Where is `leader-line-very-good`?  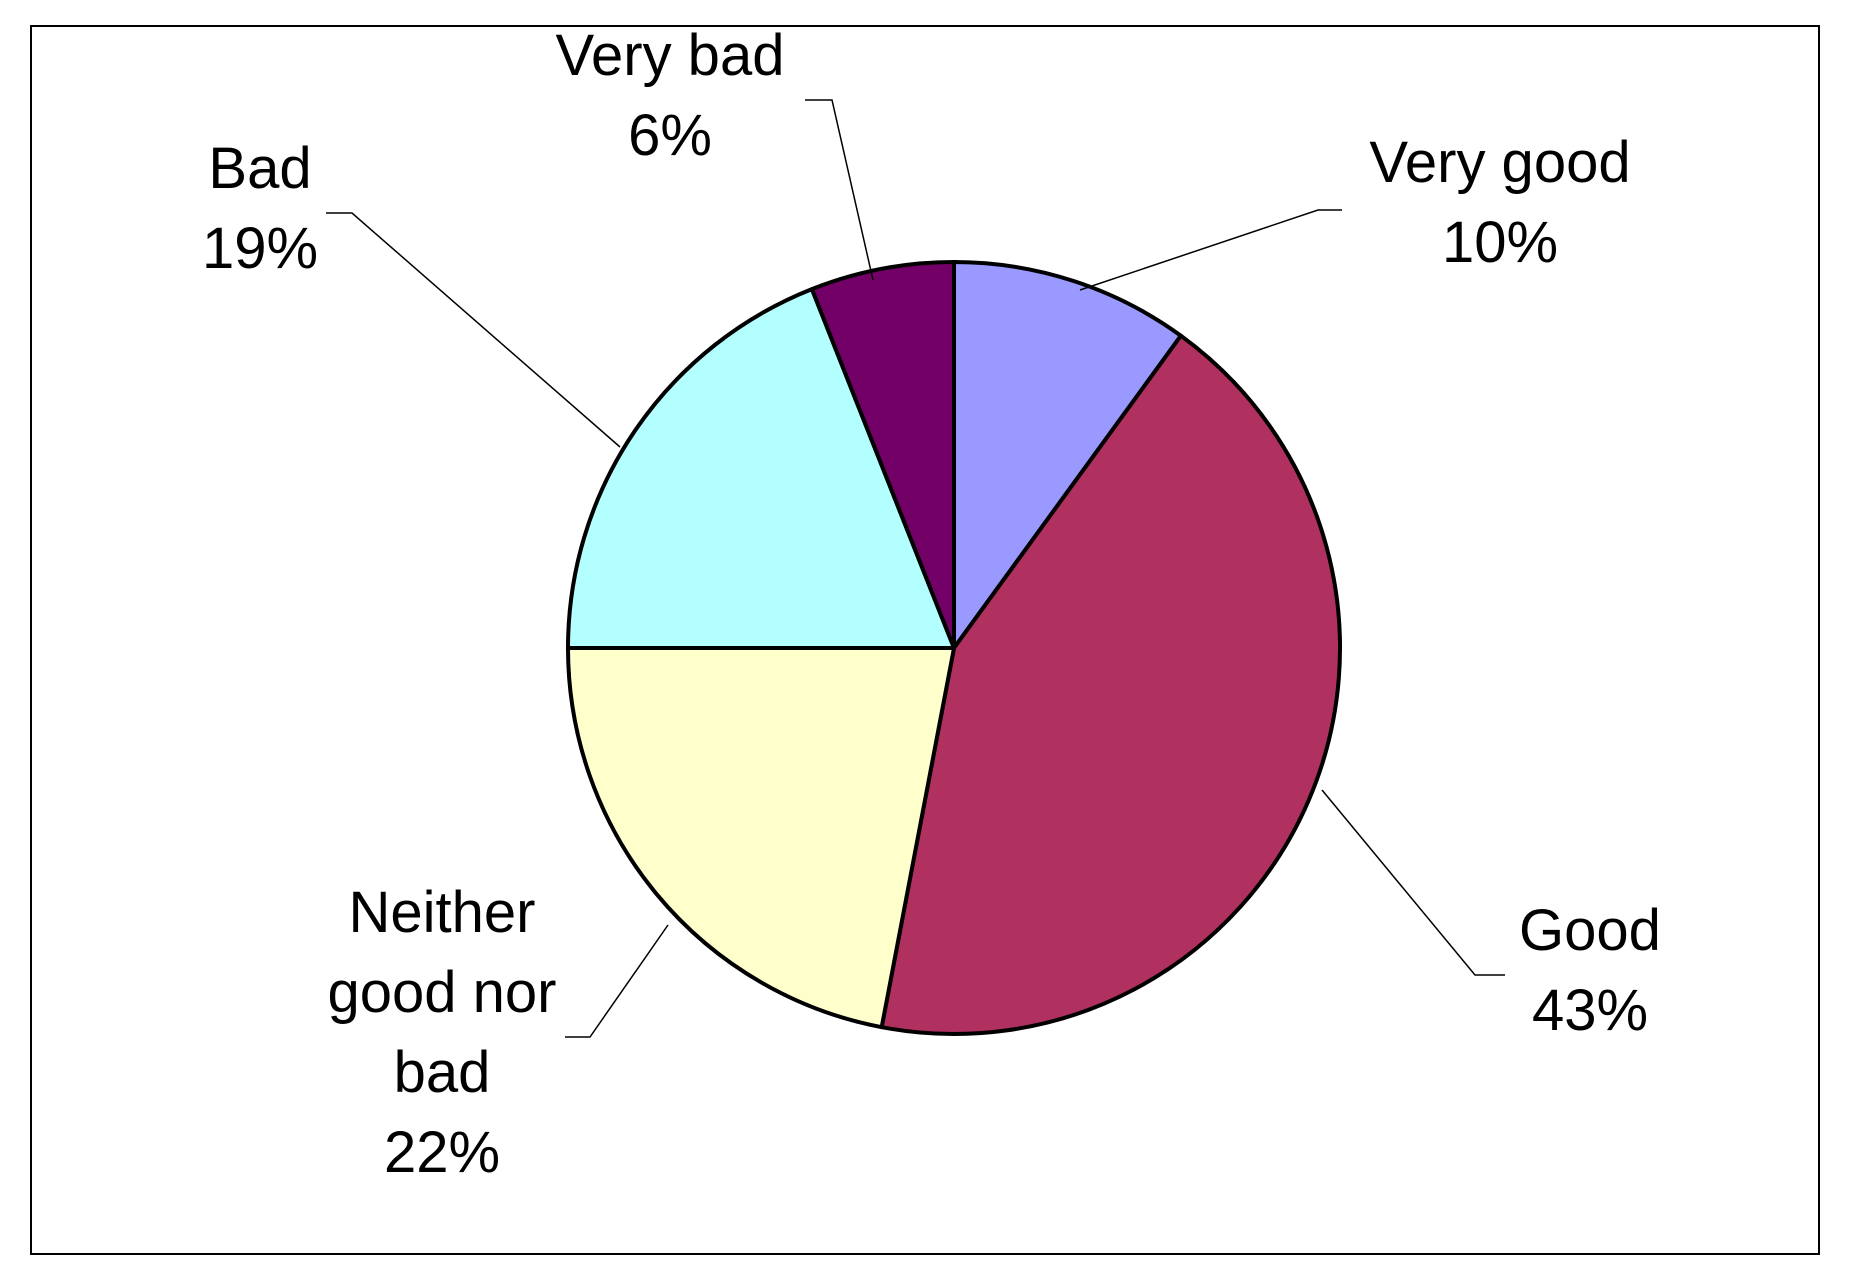 leader-line-very-good is located at coordinates (1210, 250).